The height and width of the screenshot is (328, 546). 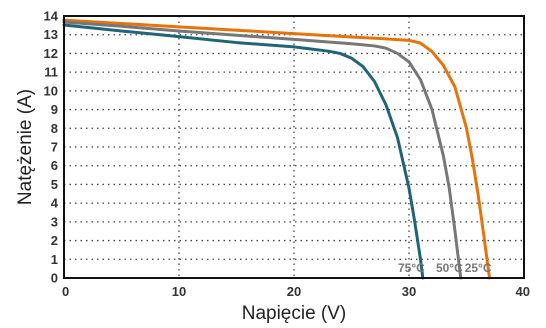 I want to click on y-tick-label: 3, so click(x=54, y=221).